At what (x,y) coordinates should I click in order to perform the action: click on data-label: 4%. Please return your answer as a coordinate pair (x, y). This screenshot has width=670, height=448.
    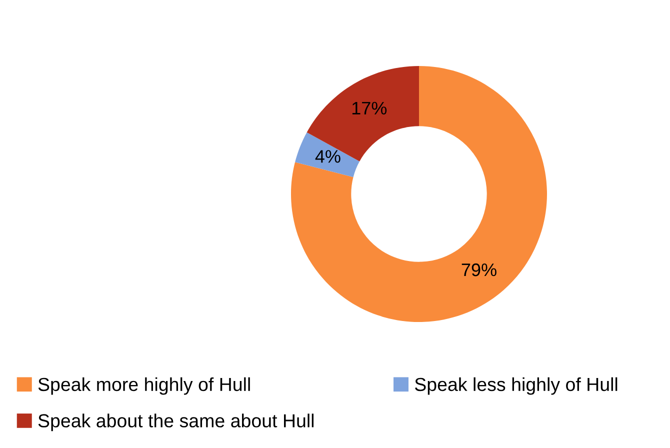
    Looking at the image, I should click on (327, 156).